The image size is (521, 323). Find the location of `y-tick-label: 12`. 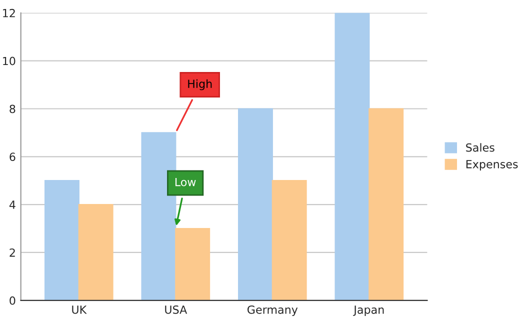

y-tick-label: 12 is located at coordinates (9, 13).